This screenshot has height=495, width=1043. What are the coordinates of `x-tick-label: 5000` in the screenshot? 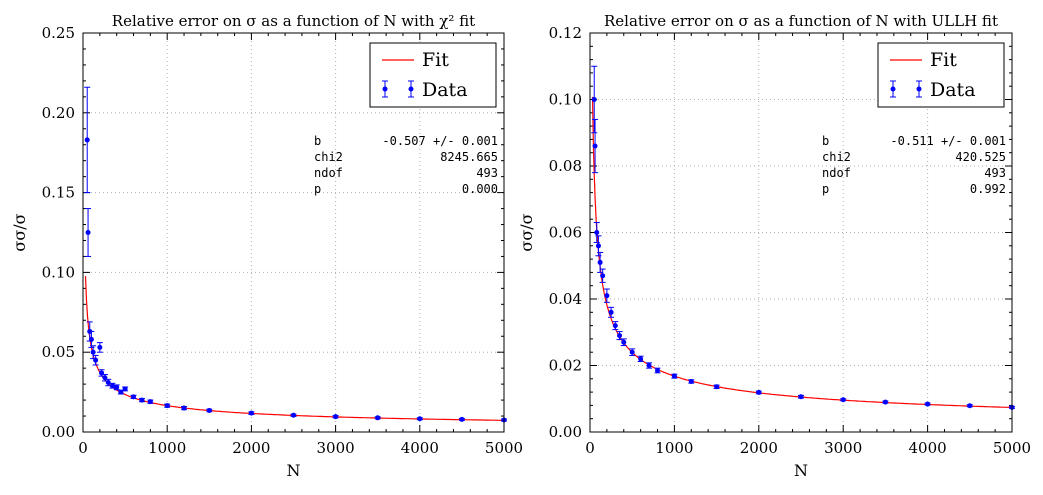 It's located at (1012, 448).